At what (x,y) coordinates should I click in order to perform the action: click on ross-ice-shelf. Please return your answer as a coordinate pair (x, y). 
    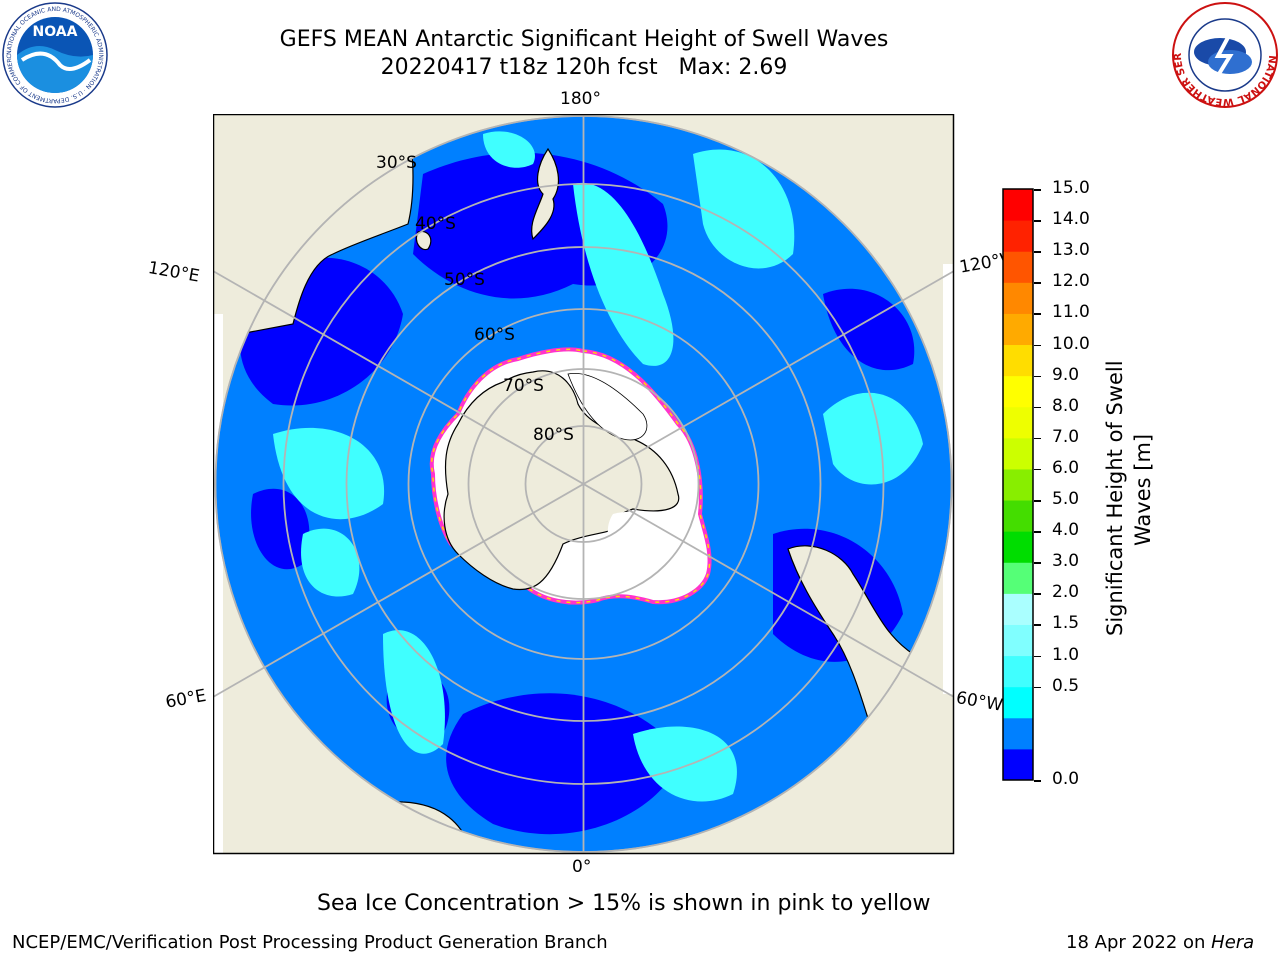
    Looking at the image, I should click on (607, 406).